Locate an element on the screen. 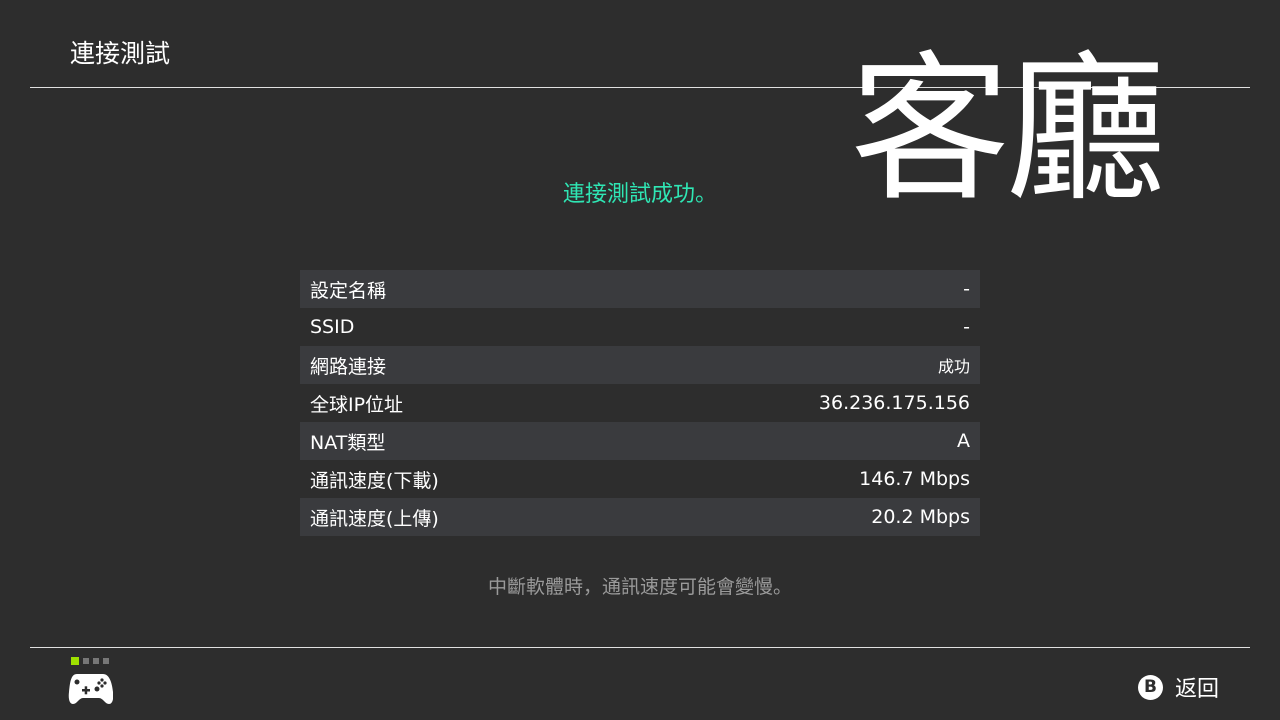 This screenshot has height=720, width=1280. table-row: 通訊速度(上傳) 20.2 Mbps is located at coordinates (640, 517).